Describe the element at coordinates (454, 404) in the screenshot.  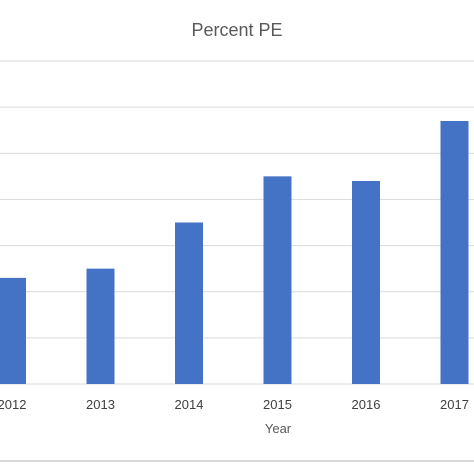
I see `x-tick-label-2017: 2017` at that location.